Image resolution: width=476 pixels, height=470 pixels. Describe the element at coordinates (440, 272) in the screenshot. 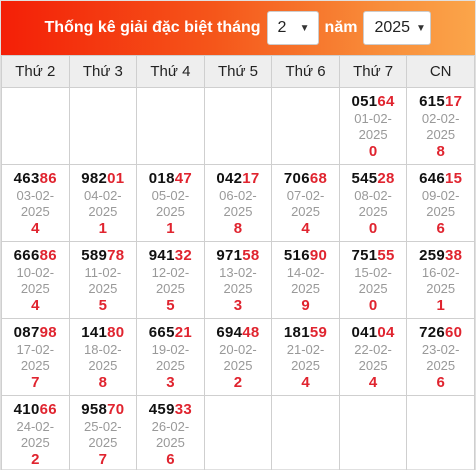

I see `draw-date: 16-02-` at that location.